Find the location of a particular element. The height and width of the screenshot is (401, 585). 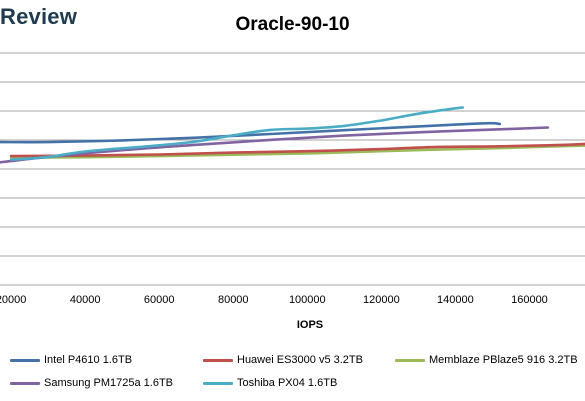

legend-item: Toshiba PX04 1.6TB is located at coordinates (270, 383).